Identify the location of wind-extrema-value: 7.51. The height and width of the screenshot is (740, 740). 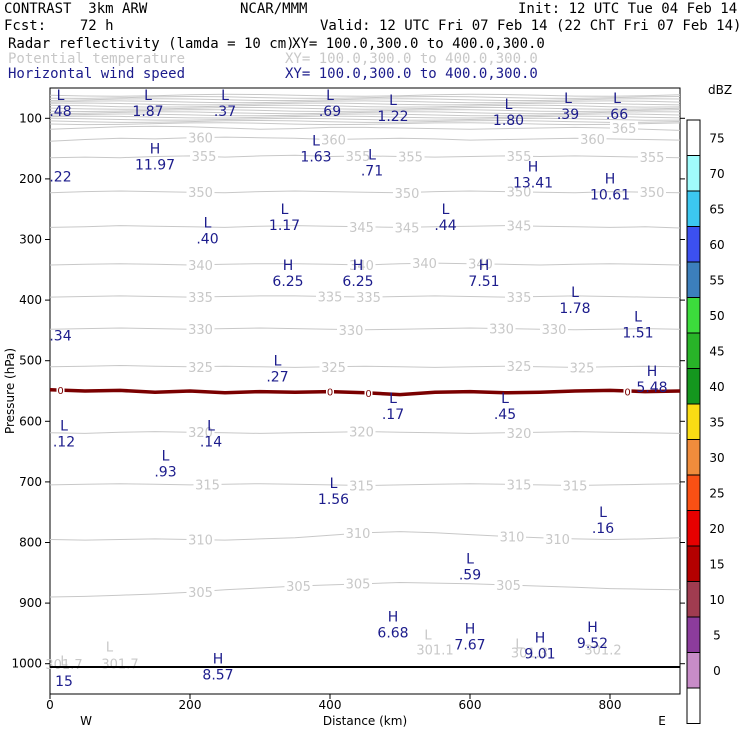
(483, 282).